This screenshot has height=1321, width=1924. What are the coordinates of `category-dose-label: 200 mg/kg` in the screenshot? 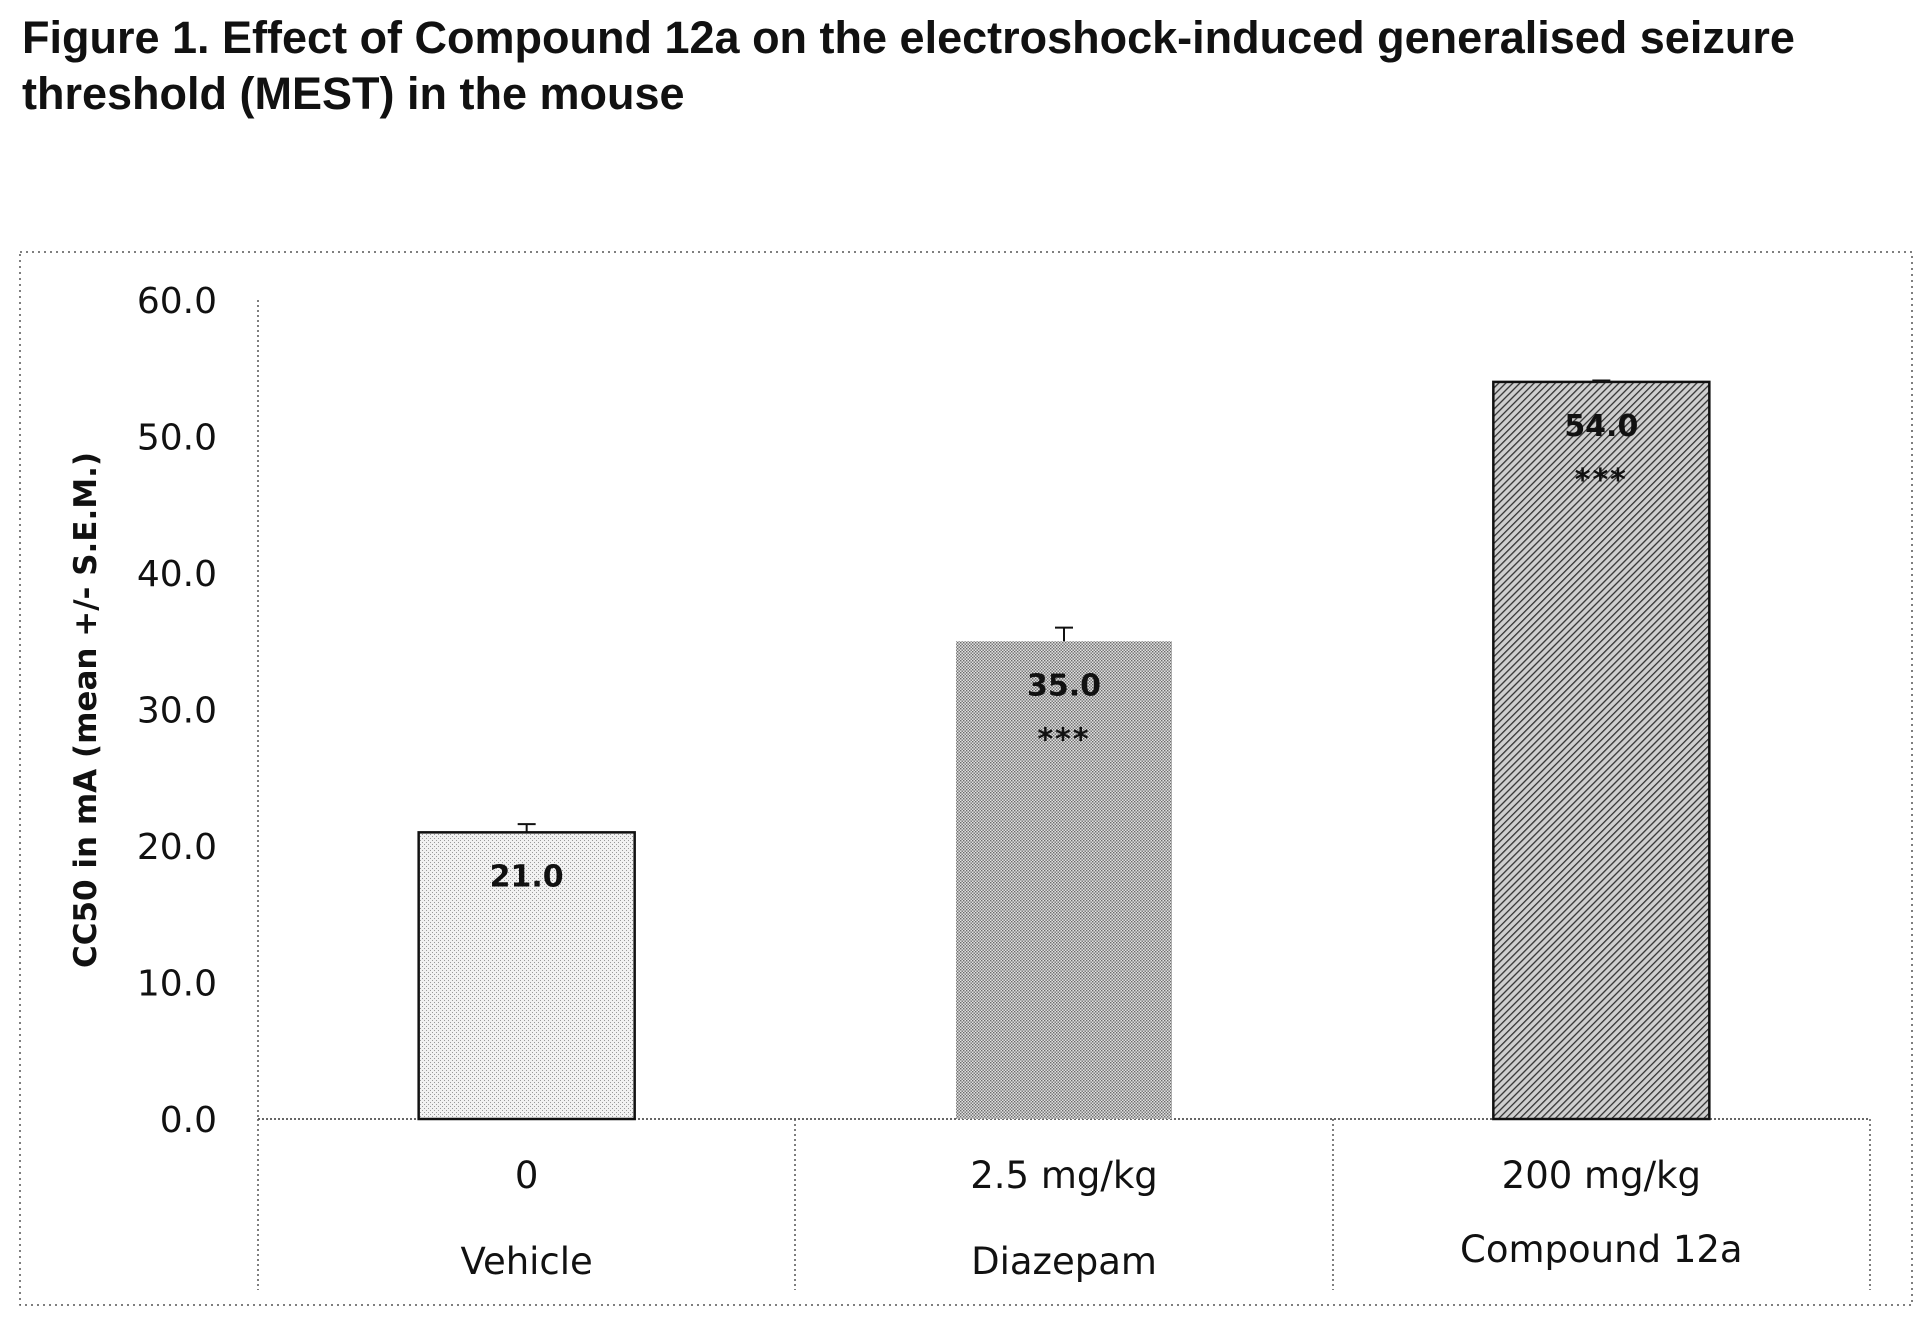 It's located at (1601, 1175).